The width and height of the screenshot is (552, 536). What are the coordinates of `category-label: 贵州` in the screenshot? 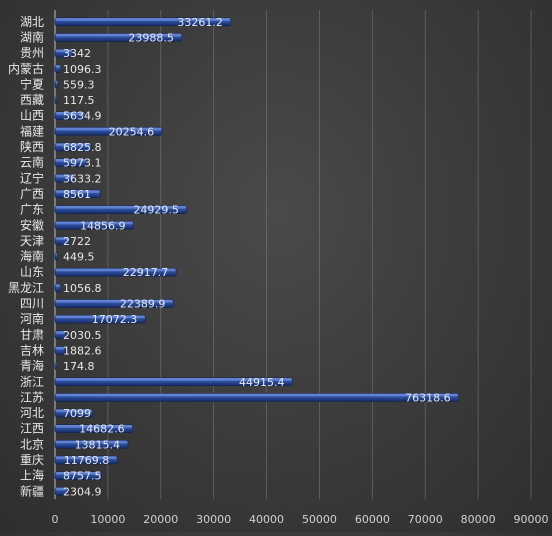 It's located at (32, 53).